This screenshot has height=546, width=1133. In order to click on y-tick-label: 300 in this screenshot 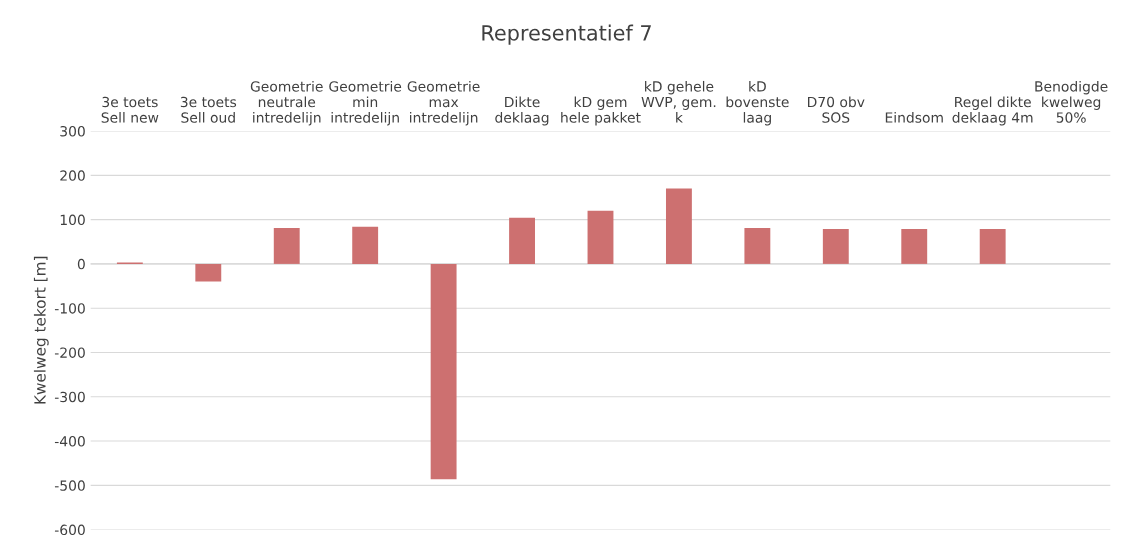, I will do `click(72, 131)`.